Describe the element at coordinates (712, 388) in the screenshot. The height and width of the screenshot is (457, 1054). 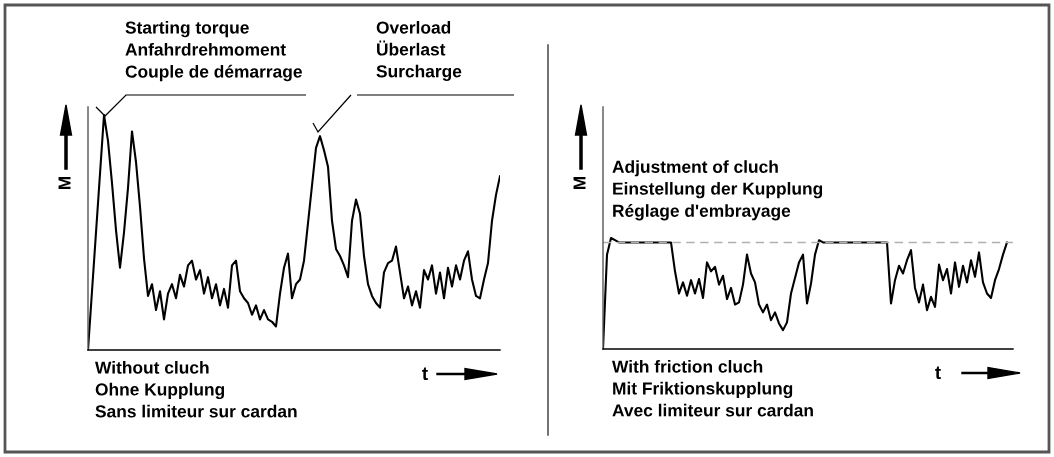
I see `text: With friction cluch Mit Friktionskupplung Avec limiteur sur cardan` at that location.